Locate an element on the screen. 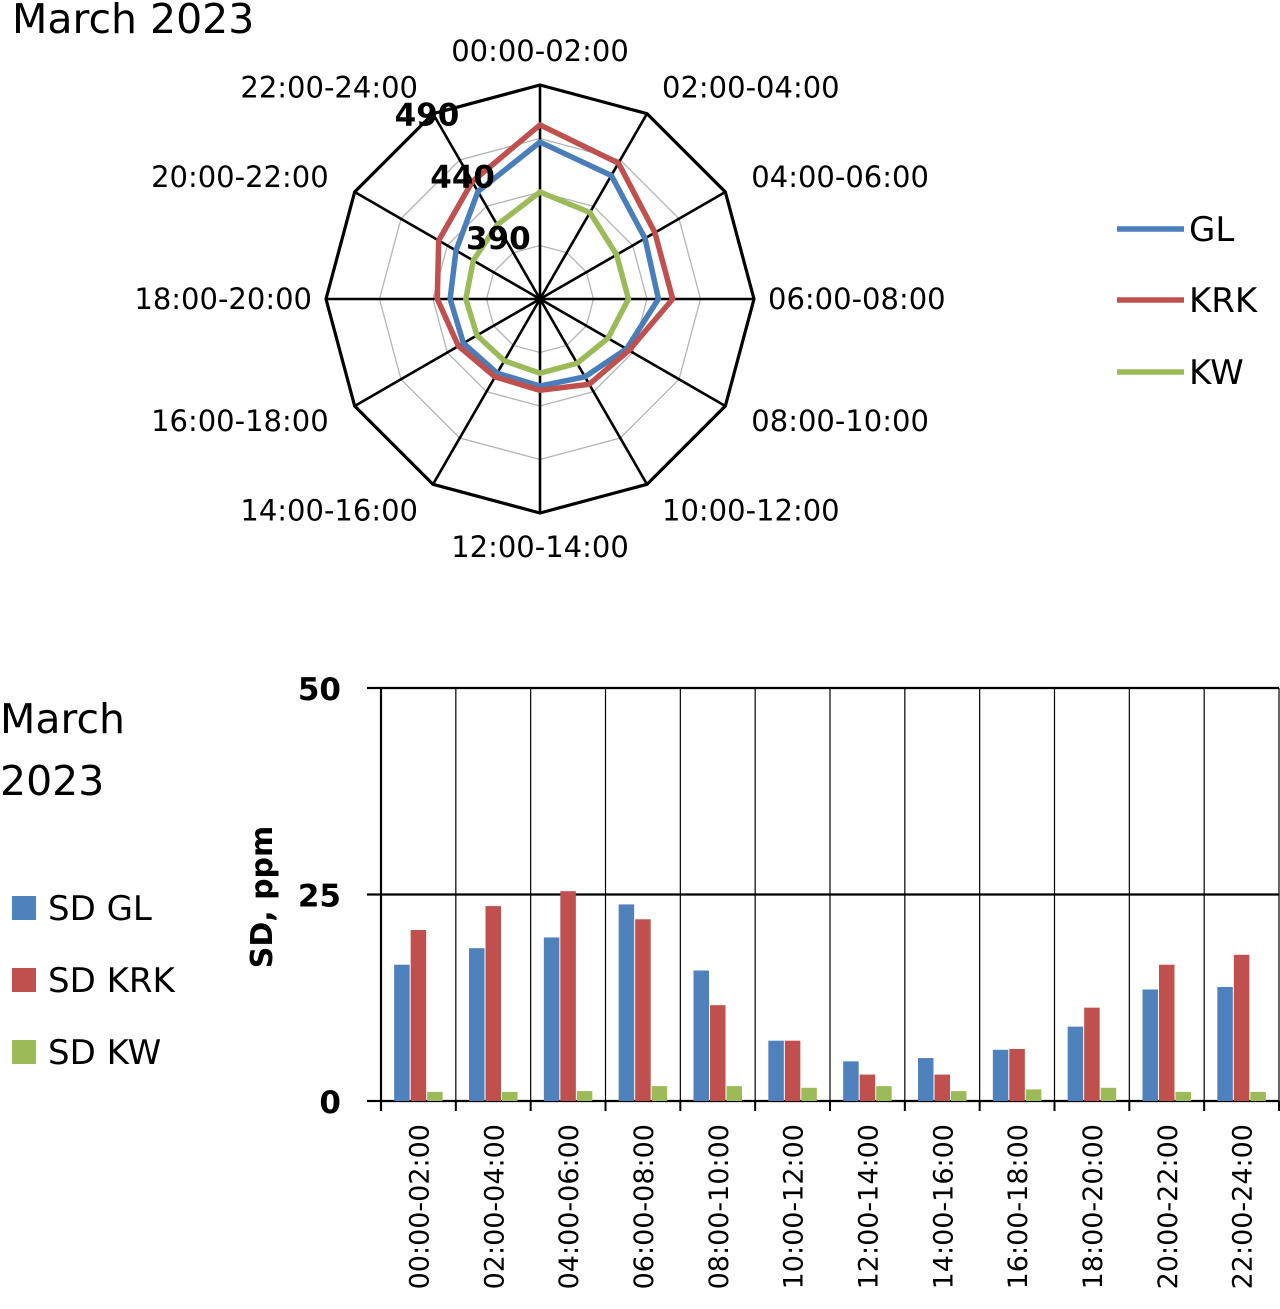  radar-tick-label-440: 440 is located at coordinates (462, 177).